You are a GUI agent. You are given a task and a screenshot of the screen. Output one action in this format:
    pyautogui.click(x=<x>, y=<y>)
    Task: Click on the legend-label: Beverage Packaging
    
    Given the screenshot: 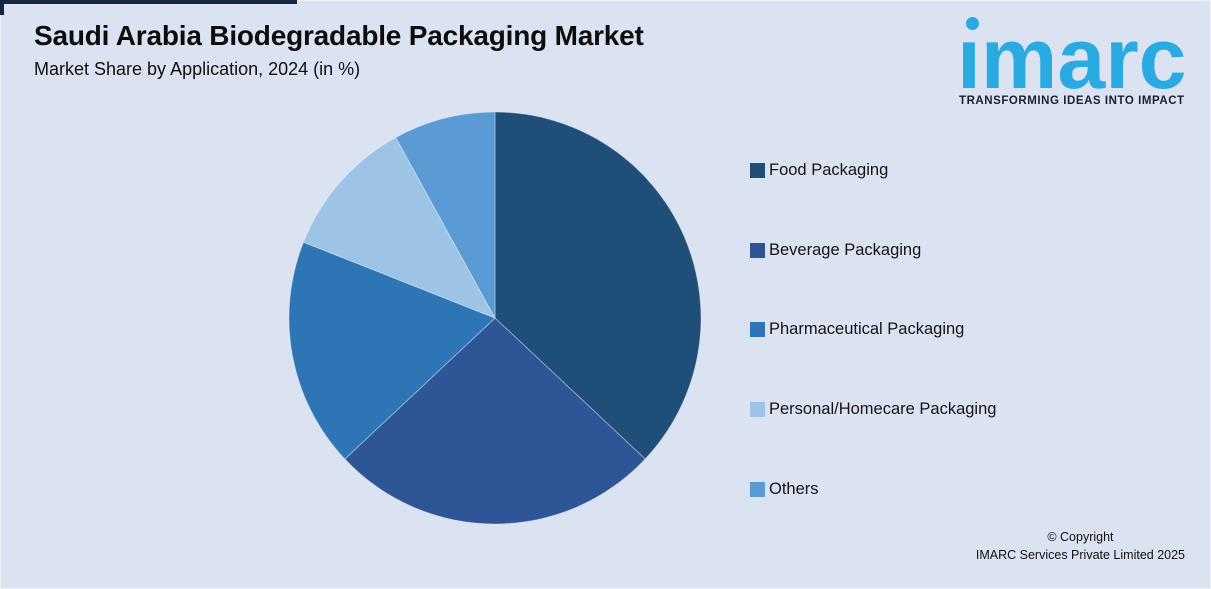 What is the action you would take?
    pyautogui.click(x=845, y=250)
    